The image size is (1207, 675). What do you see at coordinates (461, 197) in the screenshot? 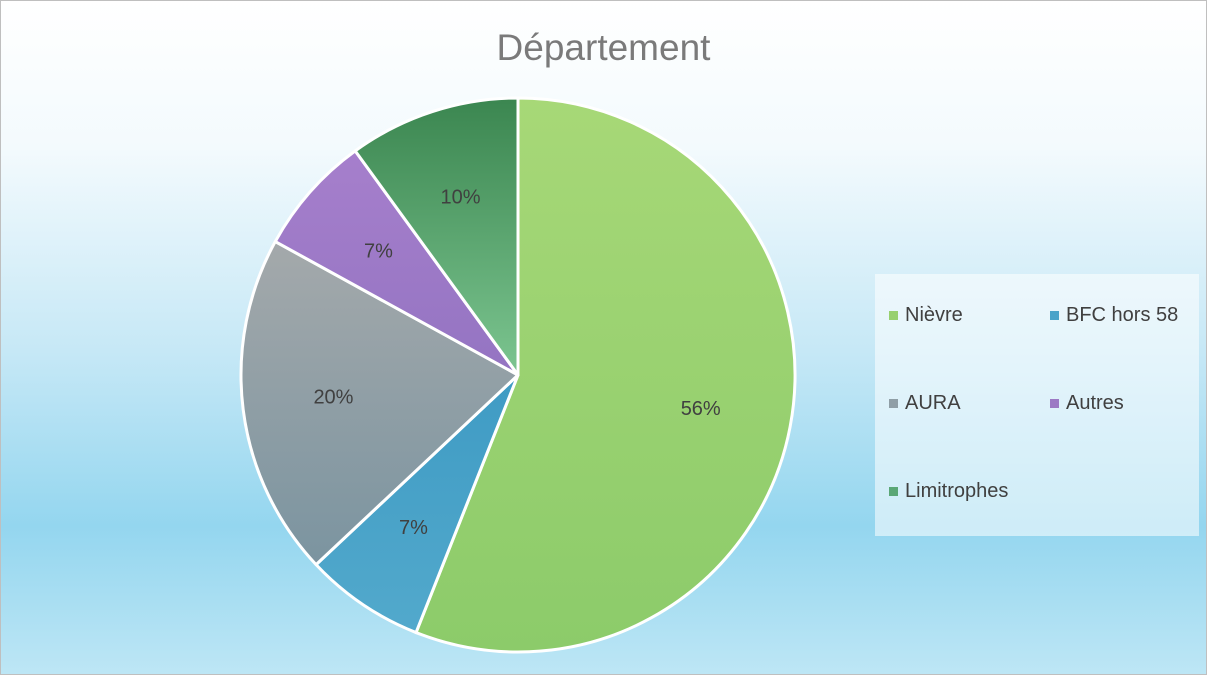
I see `data-label-limitrophes: 10%` at bounding box center [461, 197].